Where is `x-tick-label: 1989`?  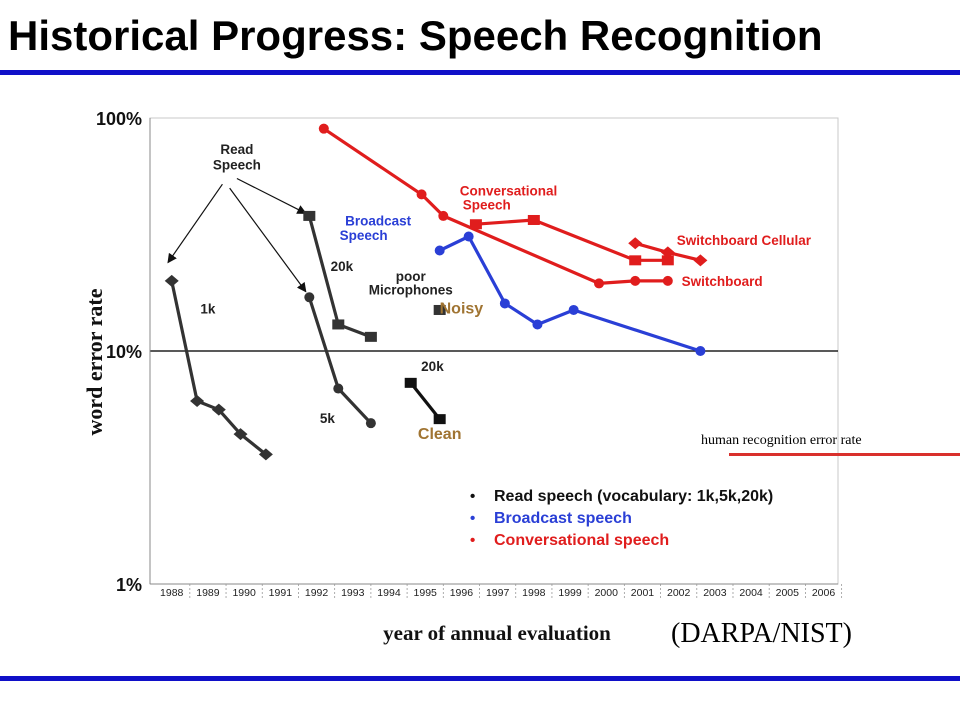 x-tick-label: 1989 is located at coordinates (208, 593).